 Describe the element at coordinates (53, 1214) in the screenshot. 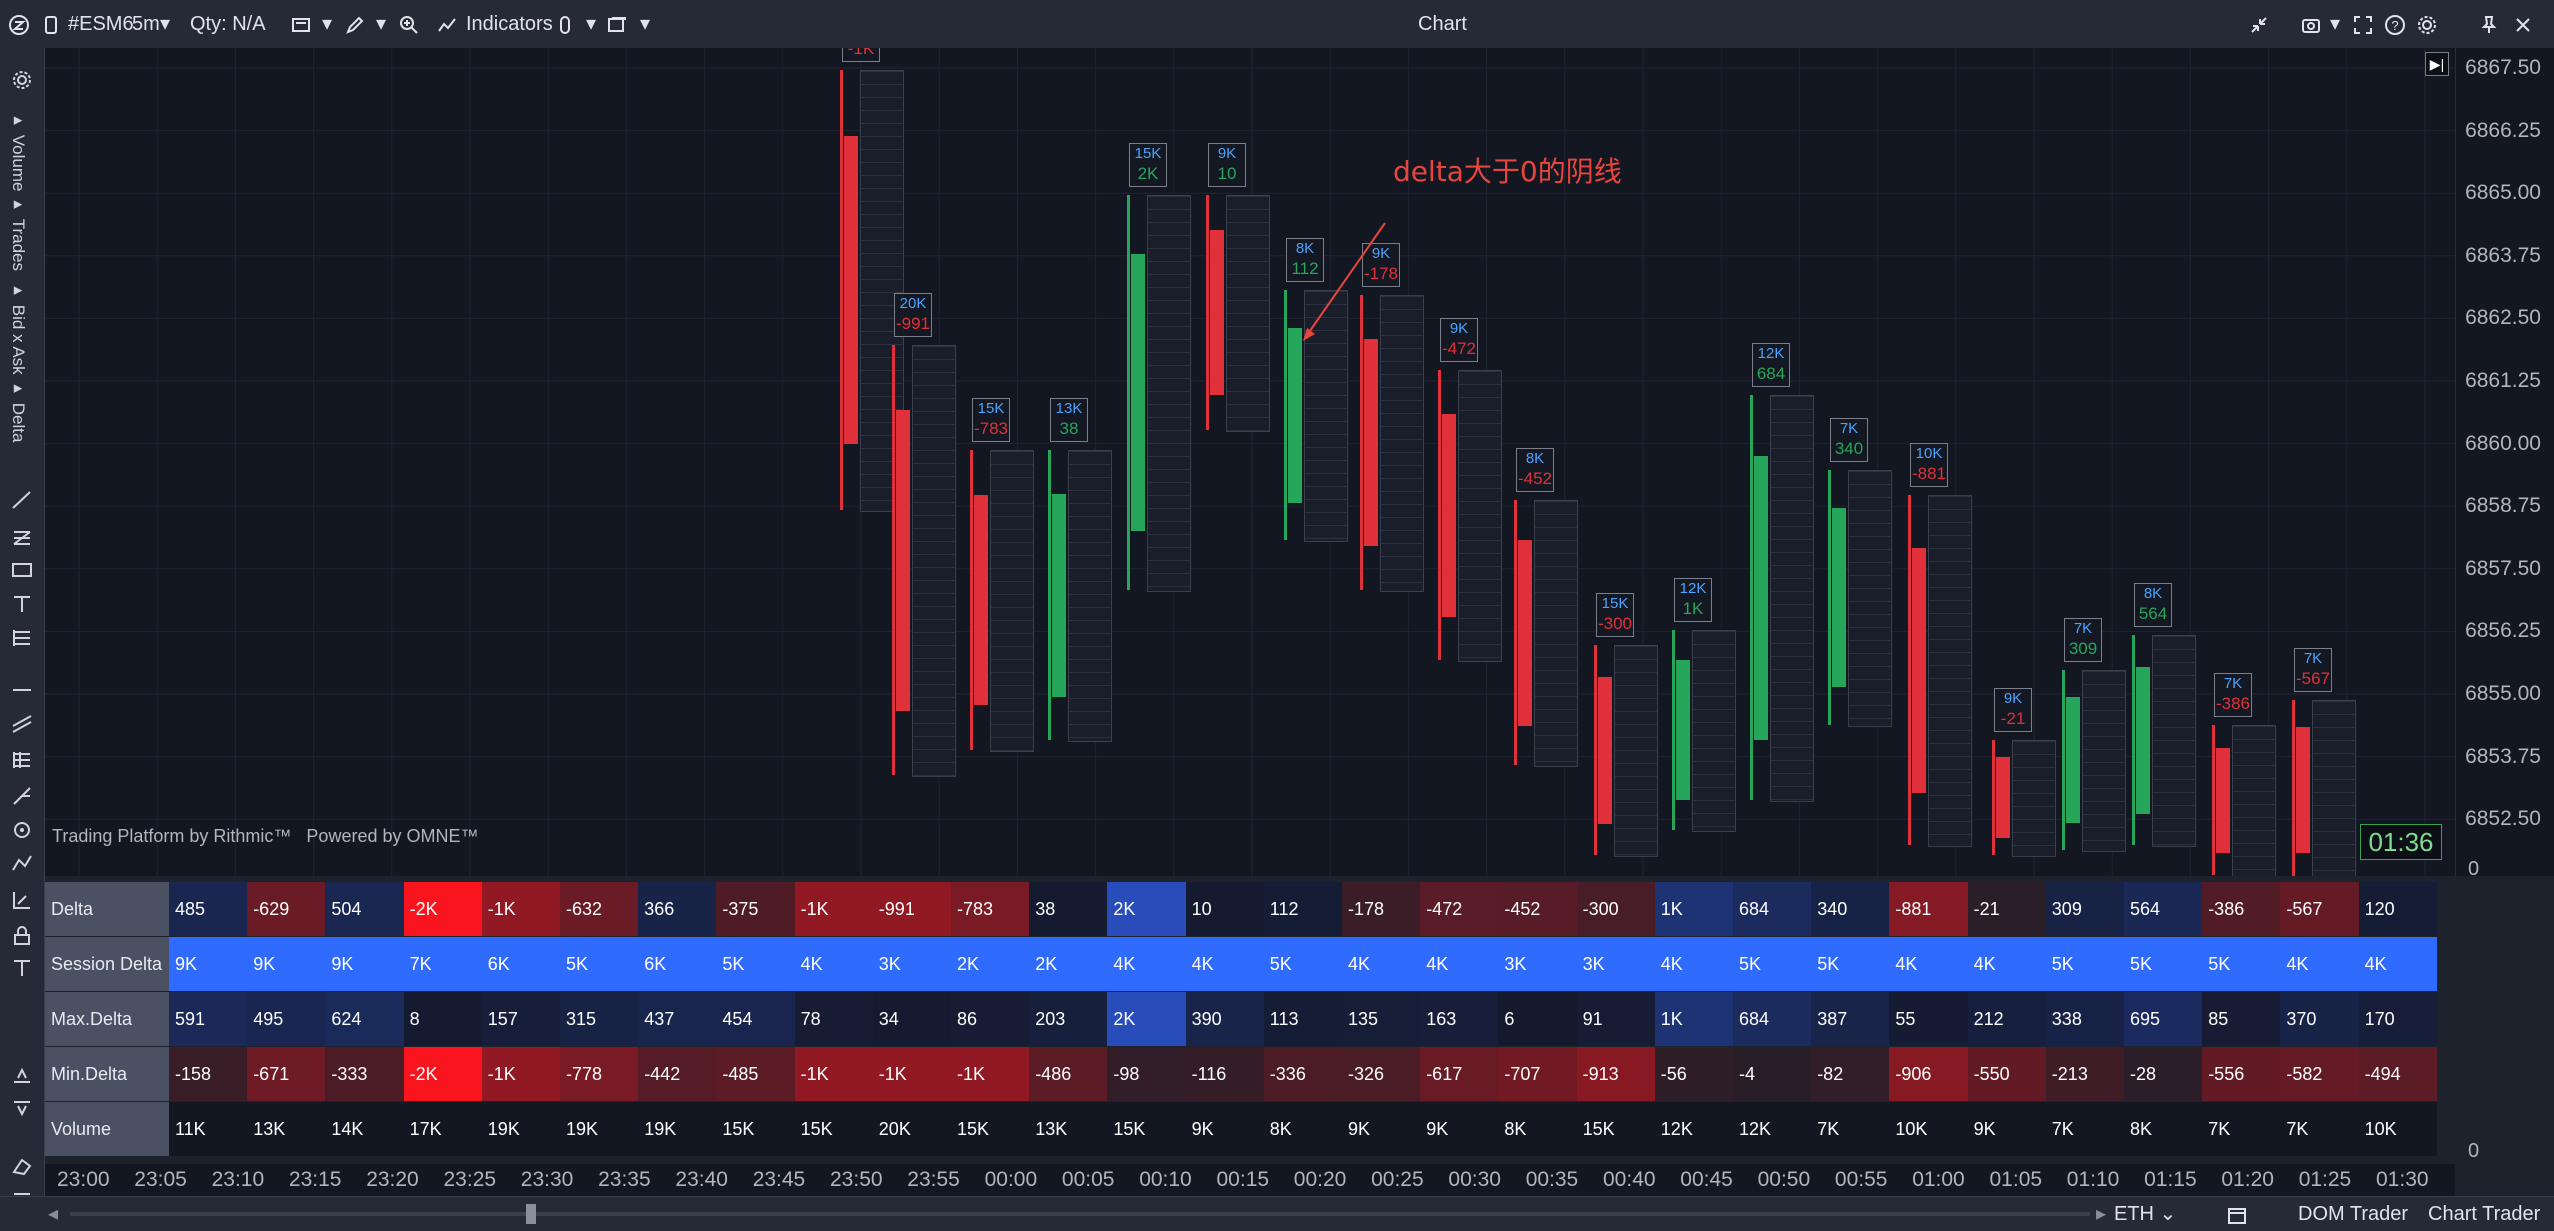

I see `scroll-left-icon: ◂` at that location.